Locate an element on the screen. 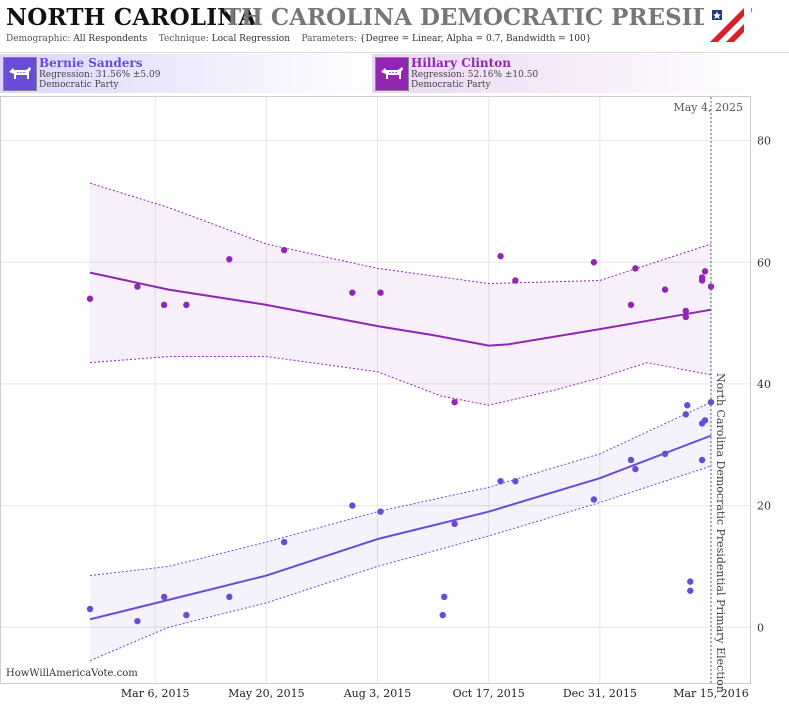  technique-value: Local Regression is located at coordinates (251, 39).